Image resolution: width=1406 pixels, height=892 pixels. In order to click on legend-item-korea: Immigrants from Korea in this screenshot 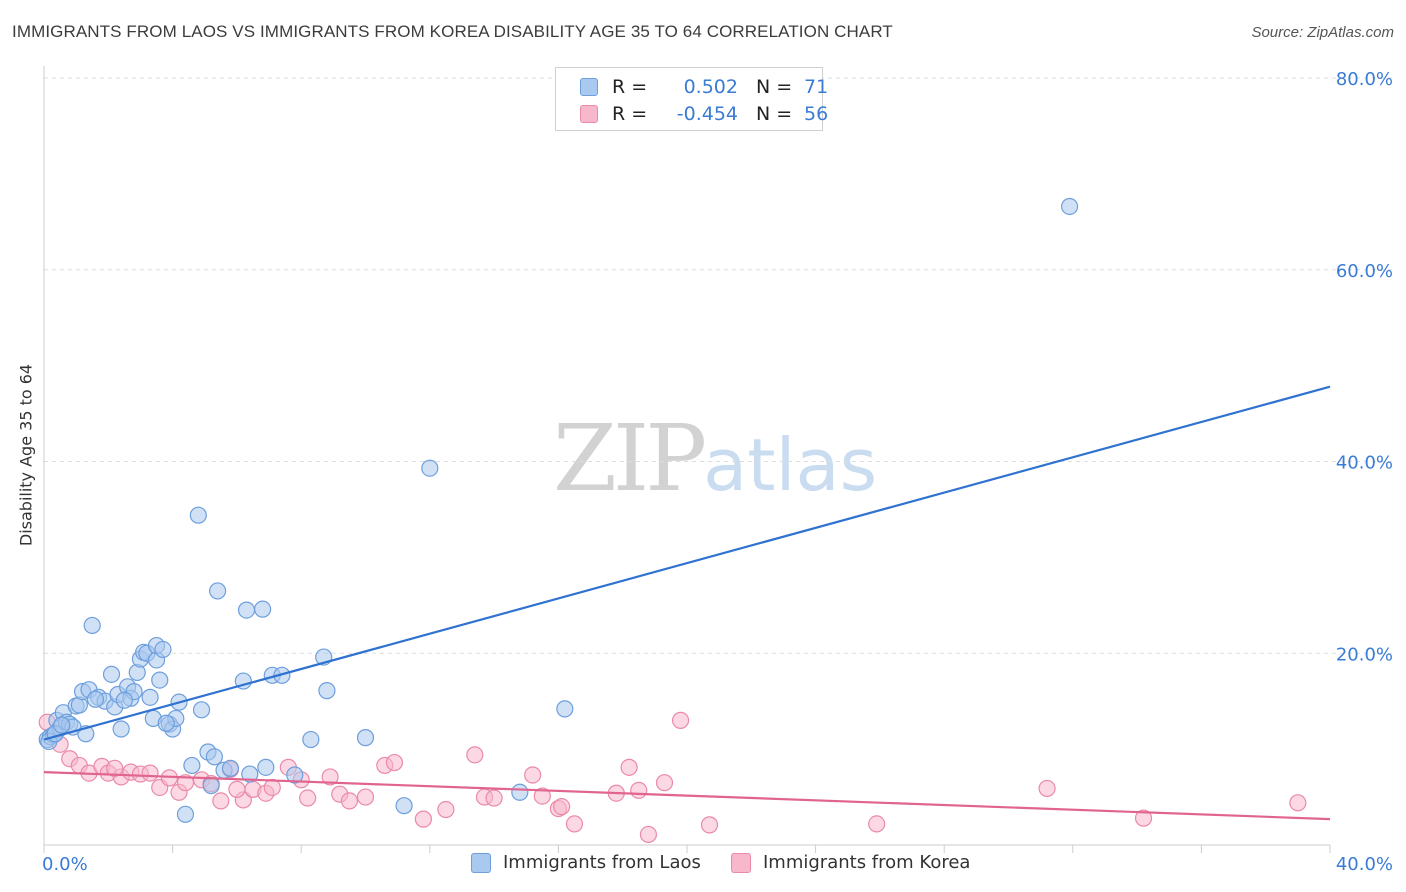, I will do `click(850, 862)`.